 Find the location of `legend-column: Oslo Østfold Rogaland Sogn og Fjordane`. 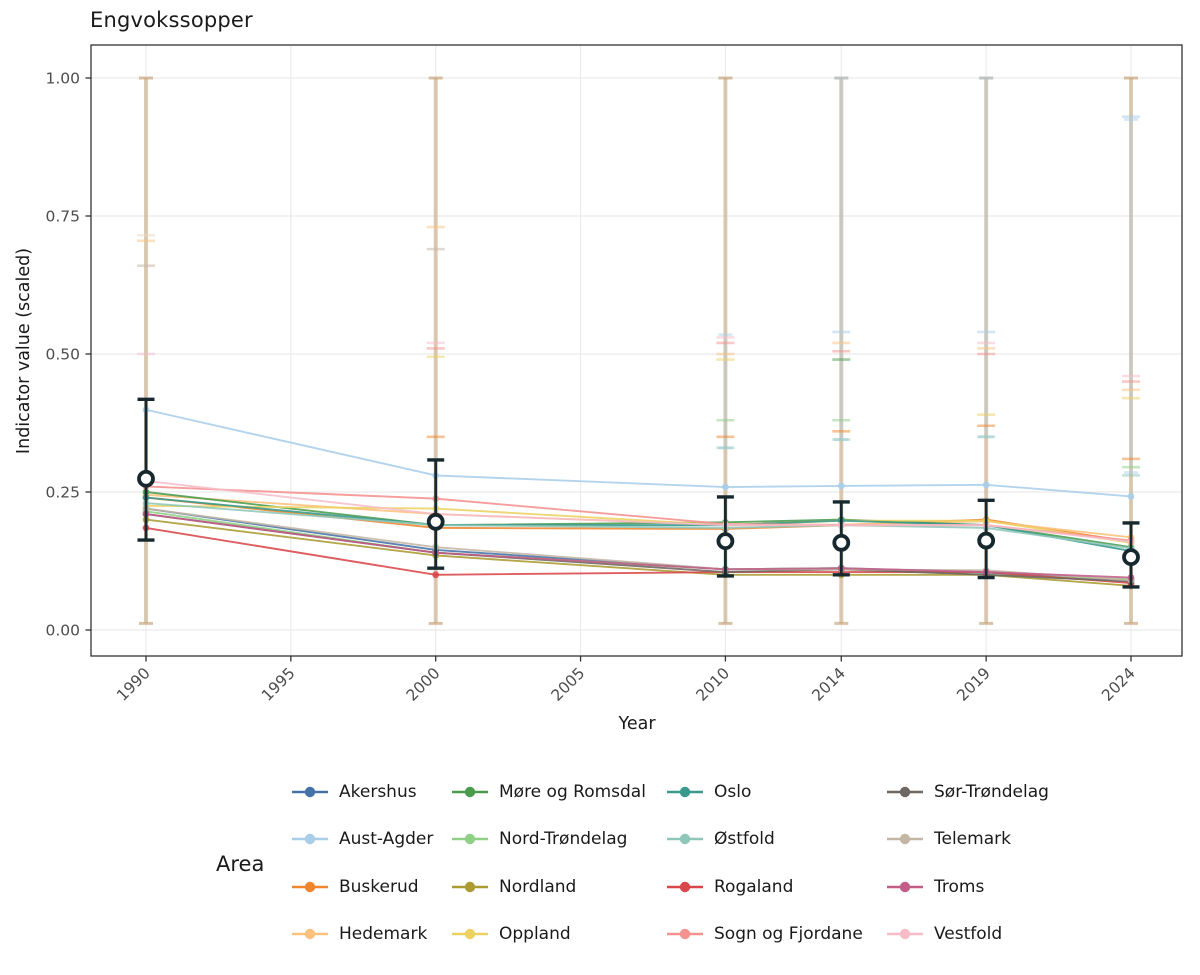

legend-column: Oslo Østfold Rogaland Sogn og Fjordane is located at coordinates (764, 863).